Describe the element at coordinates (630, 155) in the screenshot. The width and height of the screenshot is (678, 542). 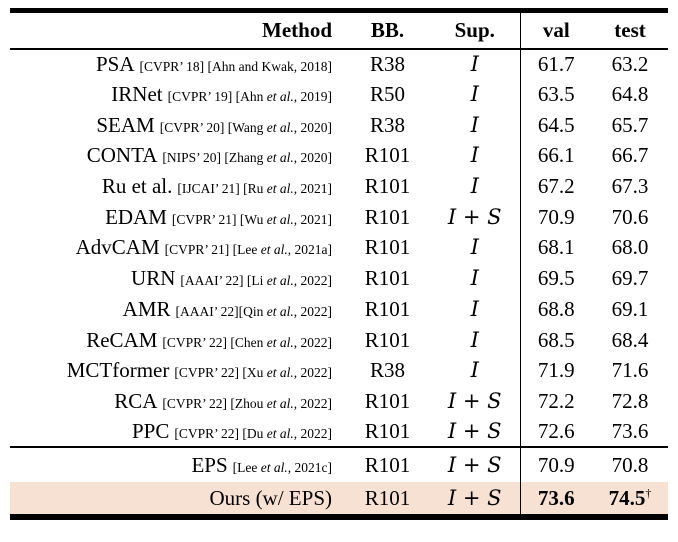
I see `test-score-cell: 66.7` at that location.